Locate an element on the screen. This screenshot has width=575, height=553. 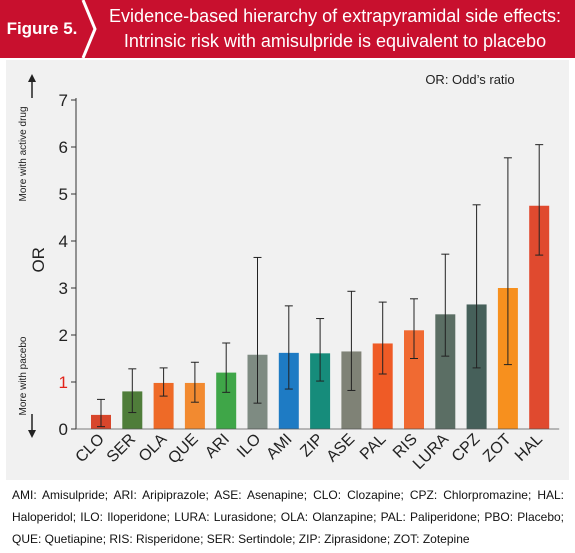
chart-annotation: OR: Odd’s ratio is located at coordinates (469, 79).